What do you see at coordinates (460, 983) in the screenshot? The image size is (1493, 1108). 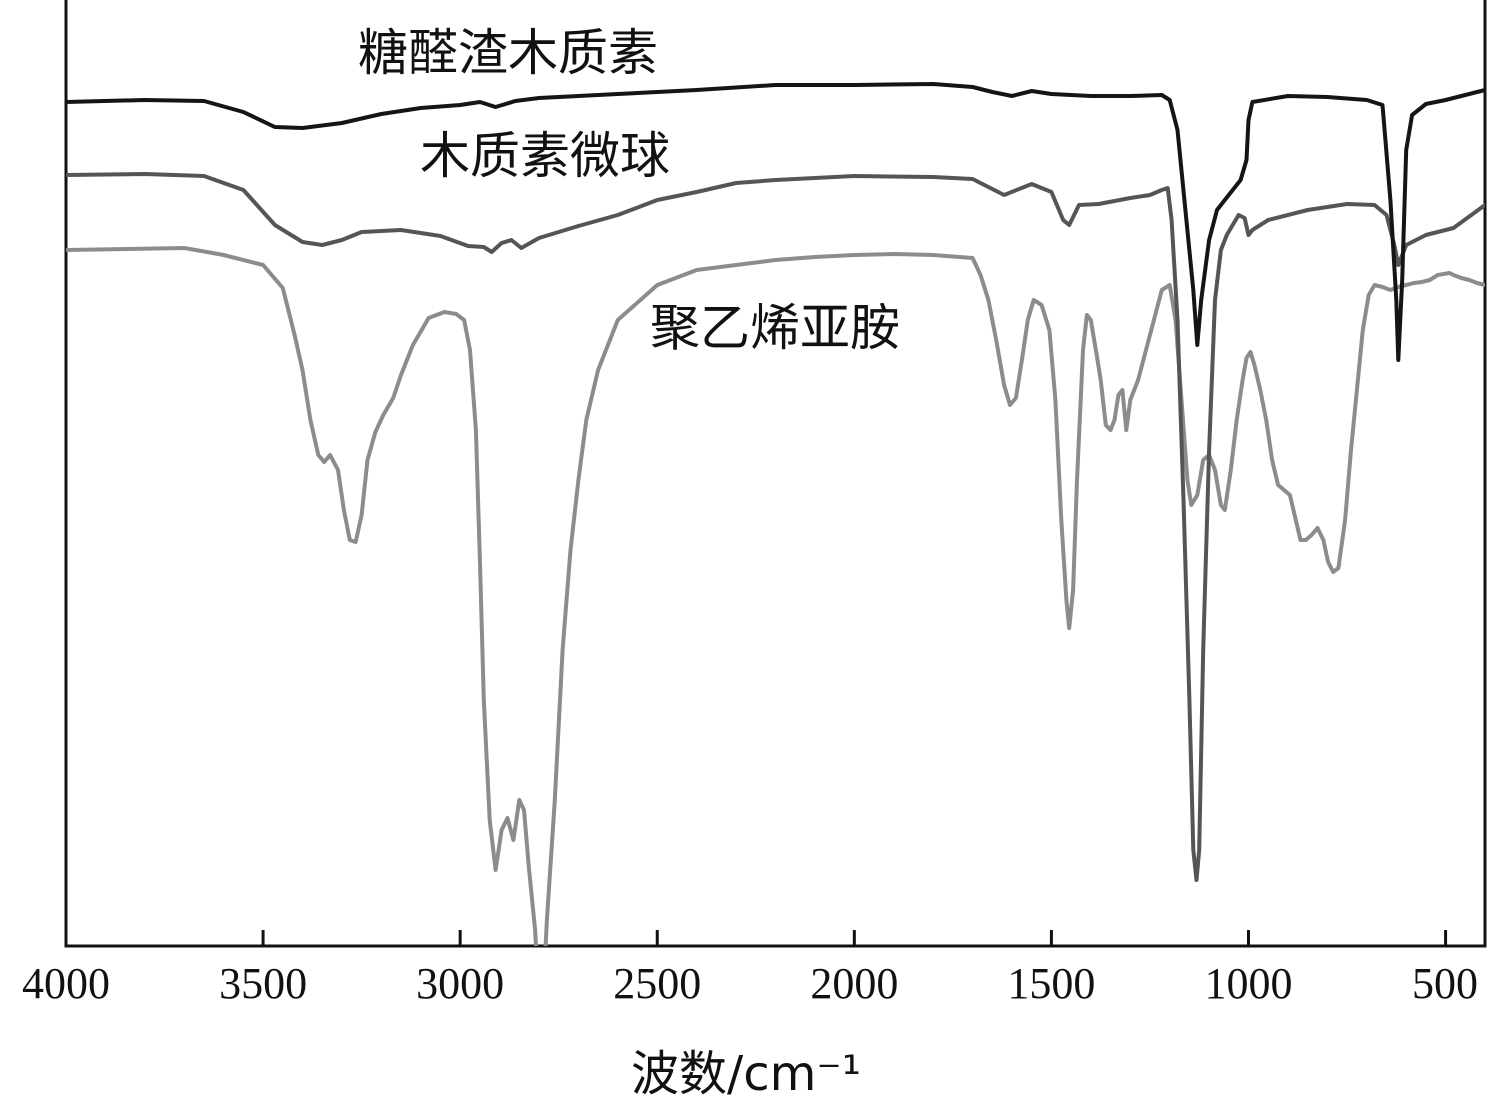 I see `x-tick-label: 3000` at bounding box center [460, 983].